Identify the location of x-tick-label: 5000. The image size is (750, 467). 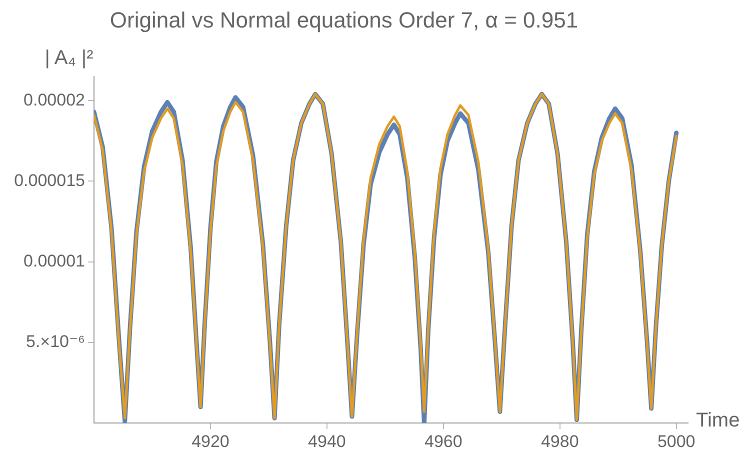
(676, 441).